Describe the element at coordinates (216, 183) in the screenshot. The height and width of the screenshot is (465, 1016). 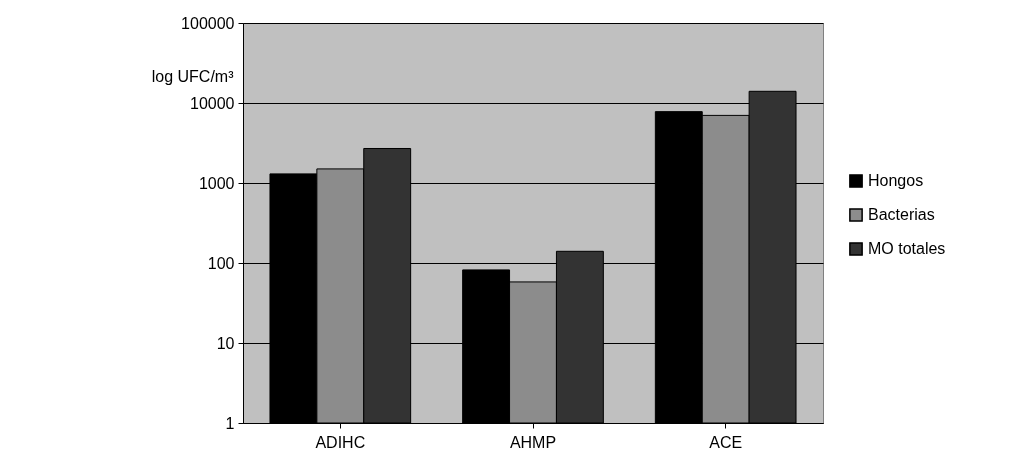
I see `y-tick-label: 1000` at that location.